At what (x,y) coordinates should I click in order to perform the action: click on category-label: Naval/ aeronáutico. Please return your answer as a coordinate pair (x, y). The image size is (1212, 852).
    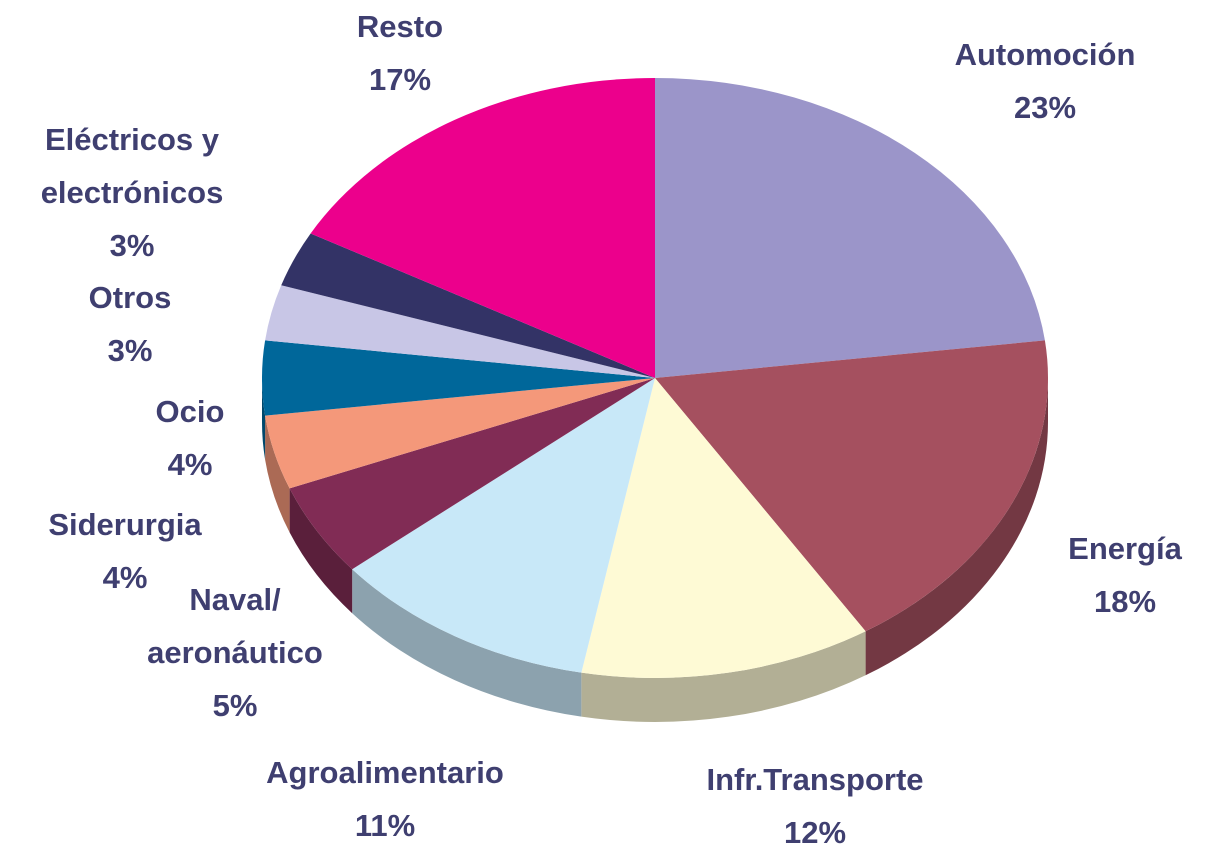
    Looking at the image, I should click on (235, 626).